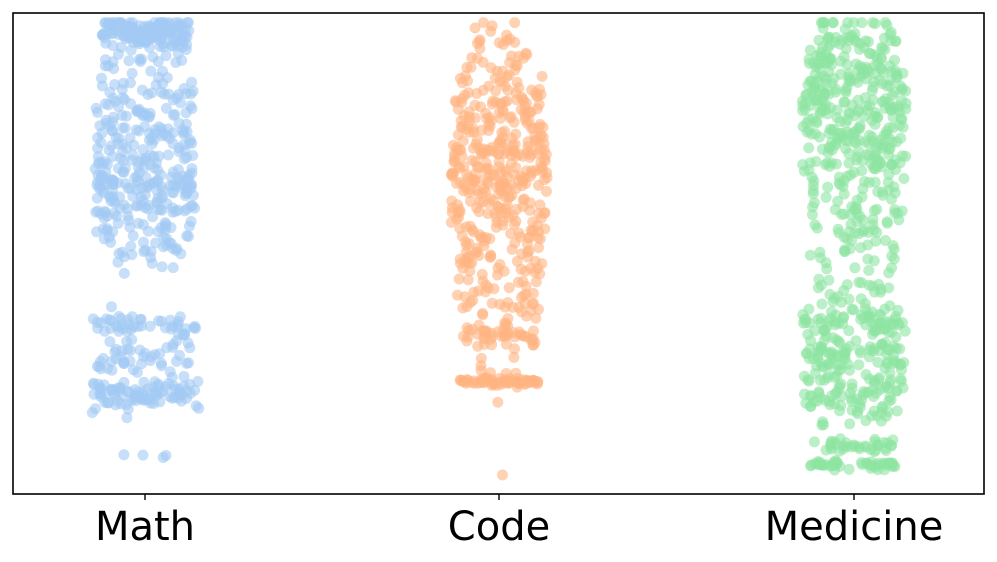 The width and height of the screenshot is (997, 562). I want to click on x-tick-labels: Math Code Medicine, so click(519, 527).